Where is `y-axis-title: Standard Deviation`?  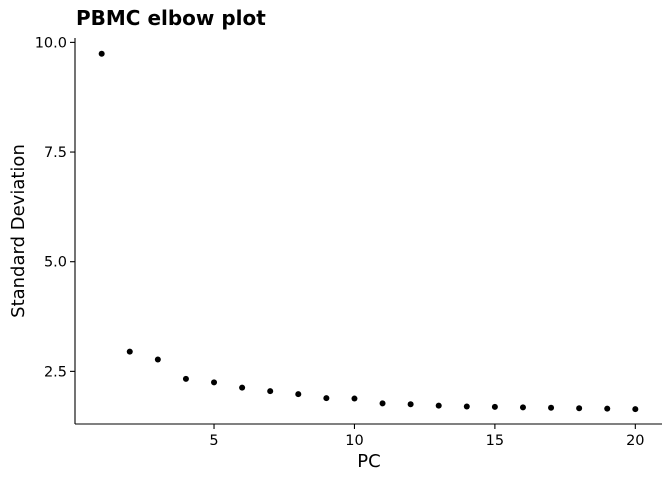
y-axis-title: Standard Deviation is located at coordinates (18, 231).